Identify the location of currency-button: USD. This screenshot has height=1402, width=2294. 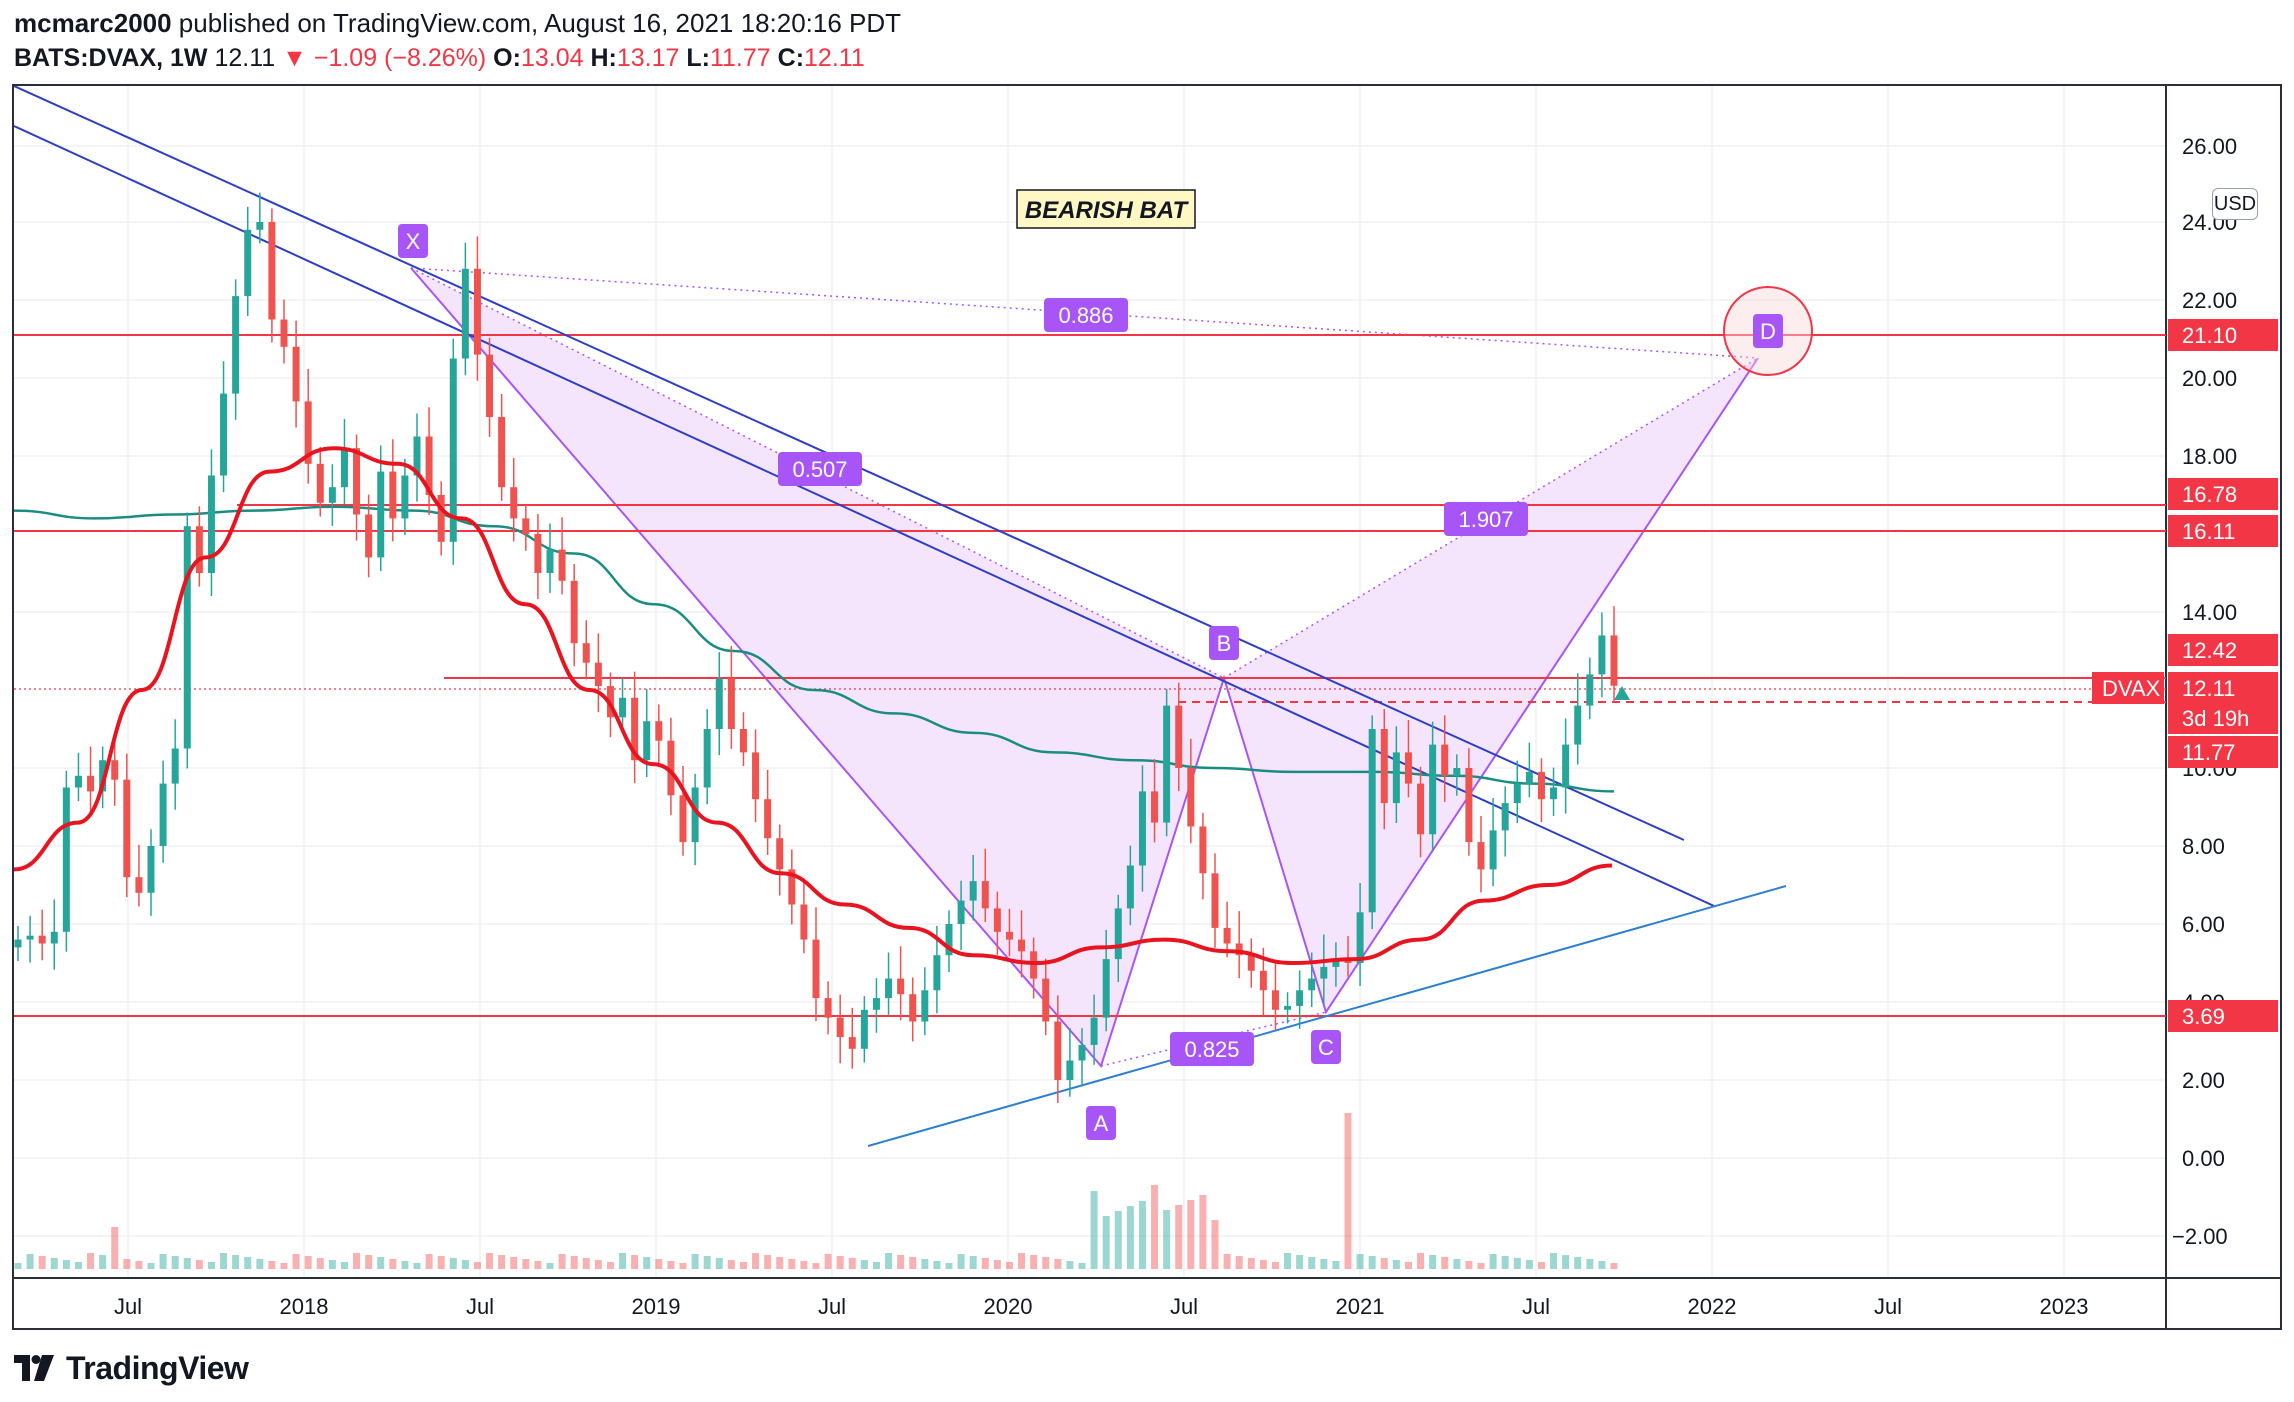
(2235, 204).